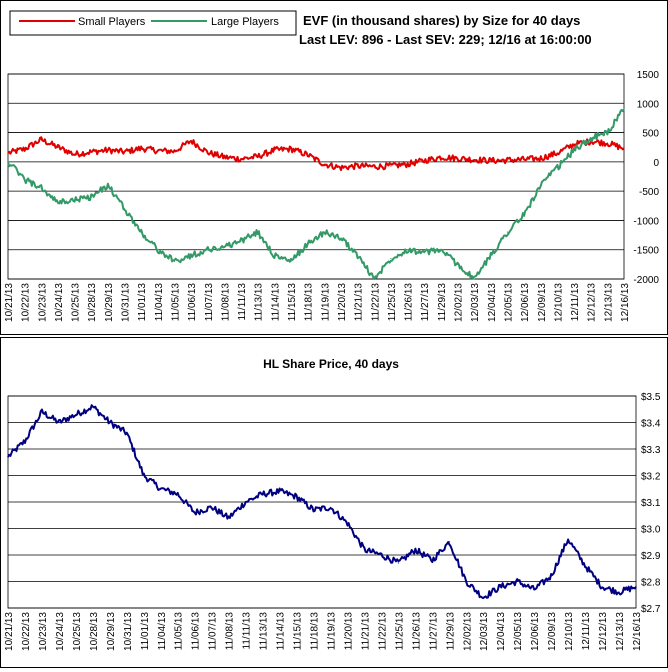 The image size is (668, 672). What do you see at coordinates (112, 22) in the screenshot?
I see `legend-small-label: Small Players` at bounding box center [112, 22].